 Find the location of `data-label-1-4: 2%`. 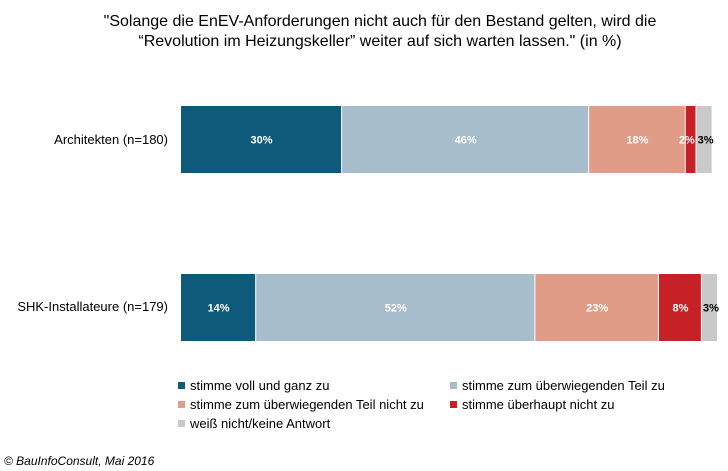

data-label-1-4: 2% is located at coordinates (687, 141).